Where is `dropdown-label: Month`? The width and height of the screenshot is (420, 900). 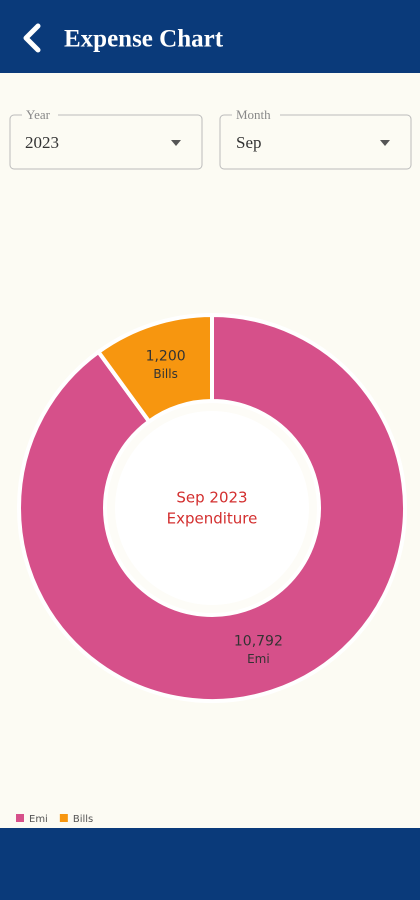
dropdown-label: Month is located at coordinates (253, 114).